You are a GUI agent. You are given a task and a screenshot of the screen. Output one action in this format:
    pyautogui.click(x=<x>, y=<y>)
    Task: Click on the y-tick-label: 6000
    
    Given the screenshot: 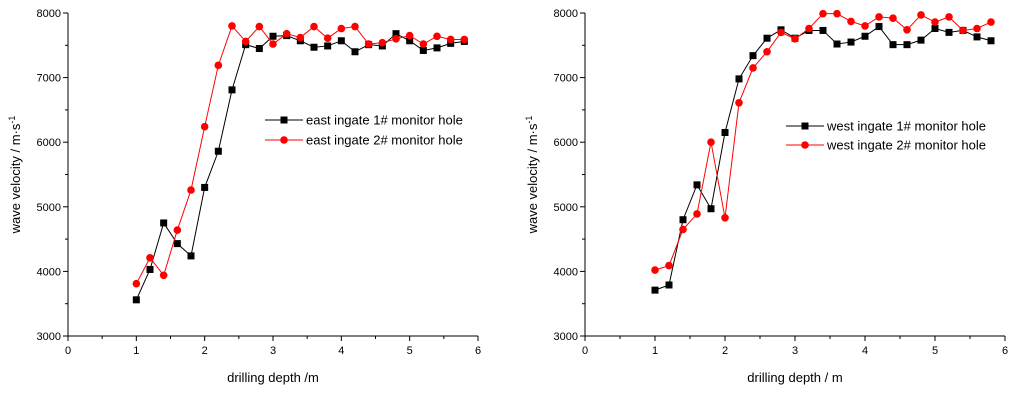 What is the action you would take?
    pyautogui.click(x=49, y=143)
    